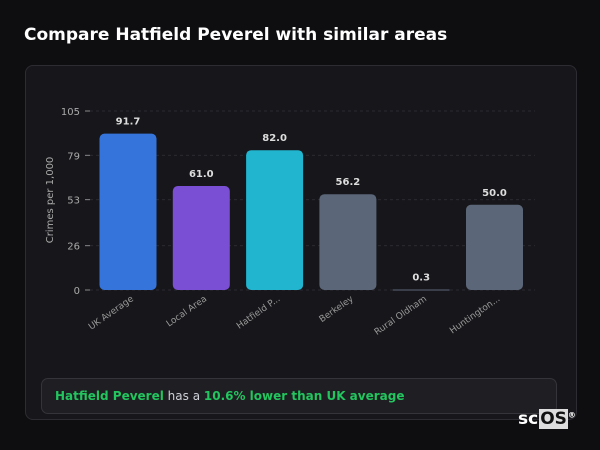 The width and height of the screenshot is (600, 450). Describe the element at coordinates (201, 174) in the screenshot. I see `data-label: 61.0` at that location.